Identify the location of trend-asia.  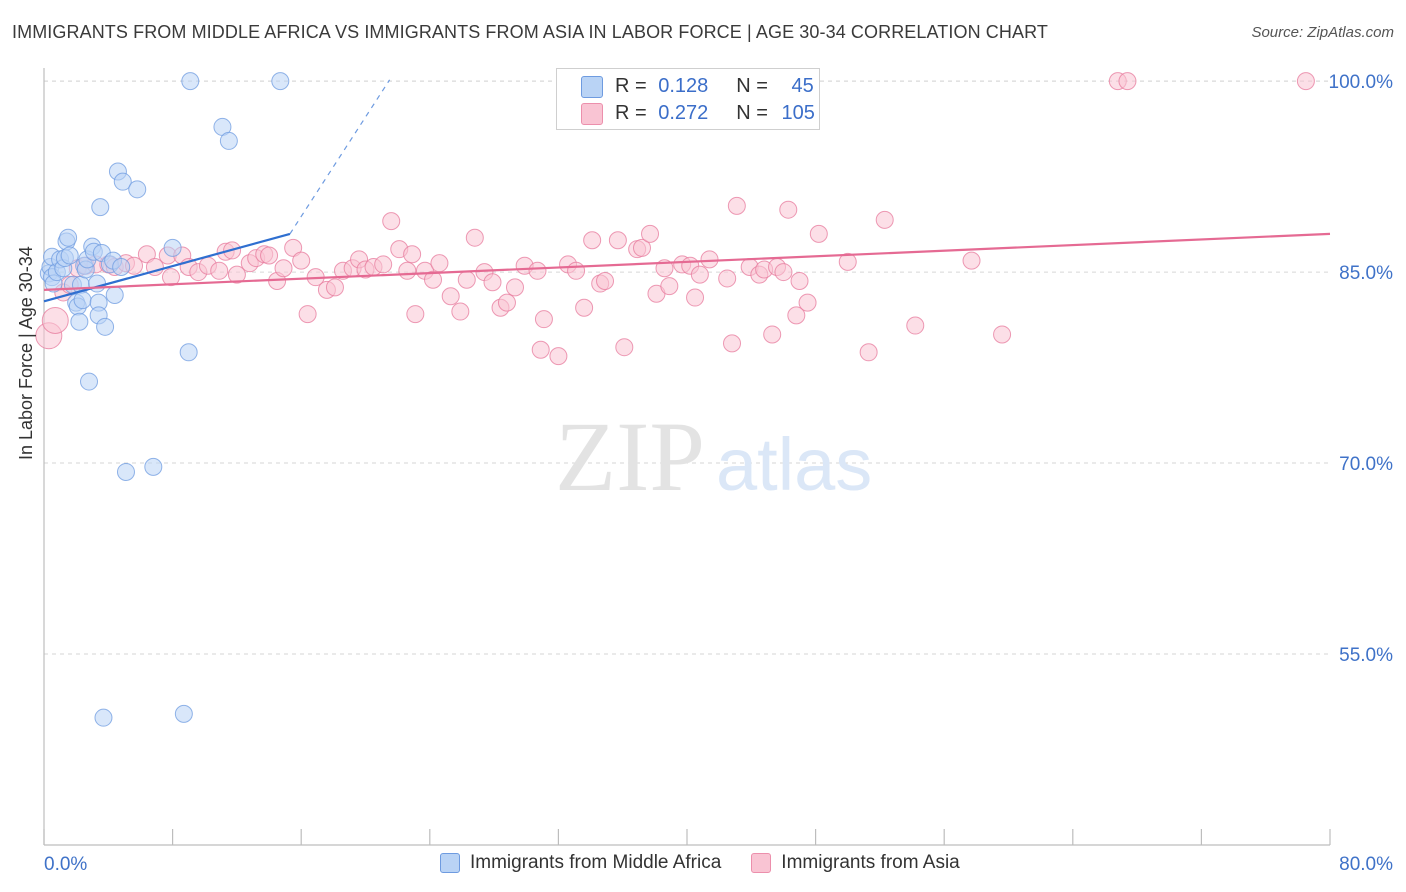
(687, 261).